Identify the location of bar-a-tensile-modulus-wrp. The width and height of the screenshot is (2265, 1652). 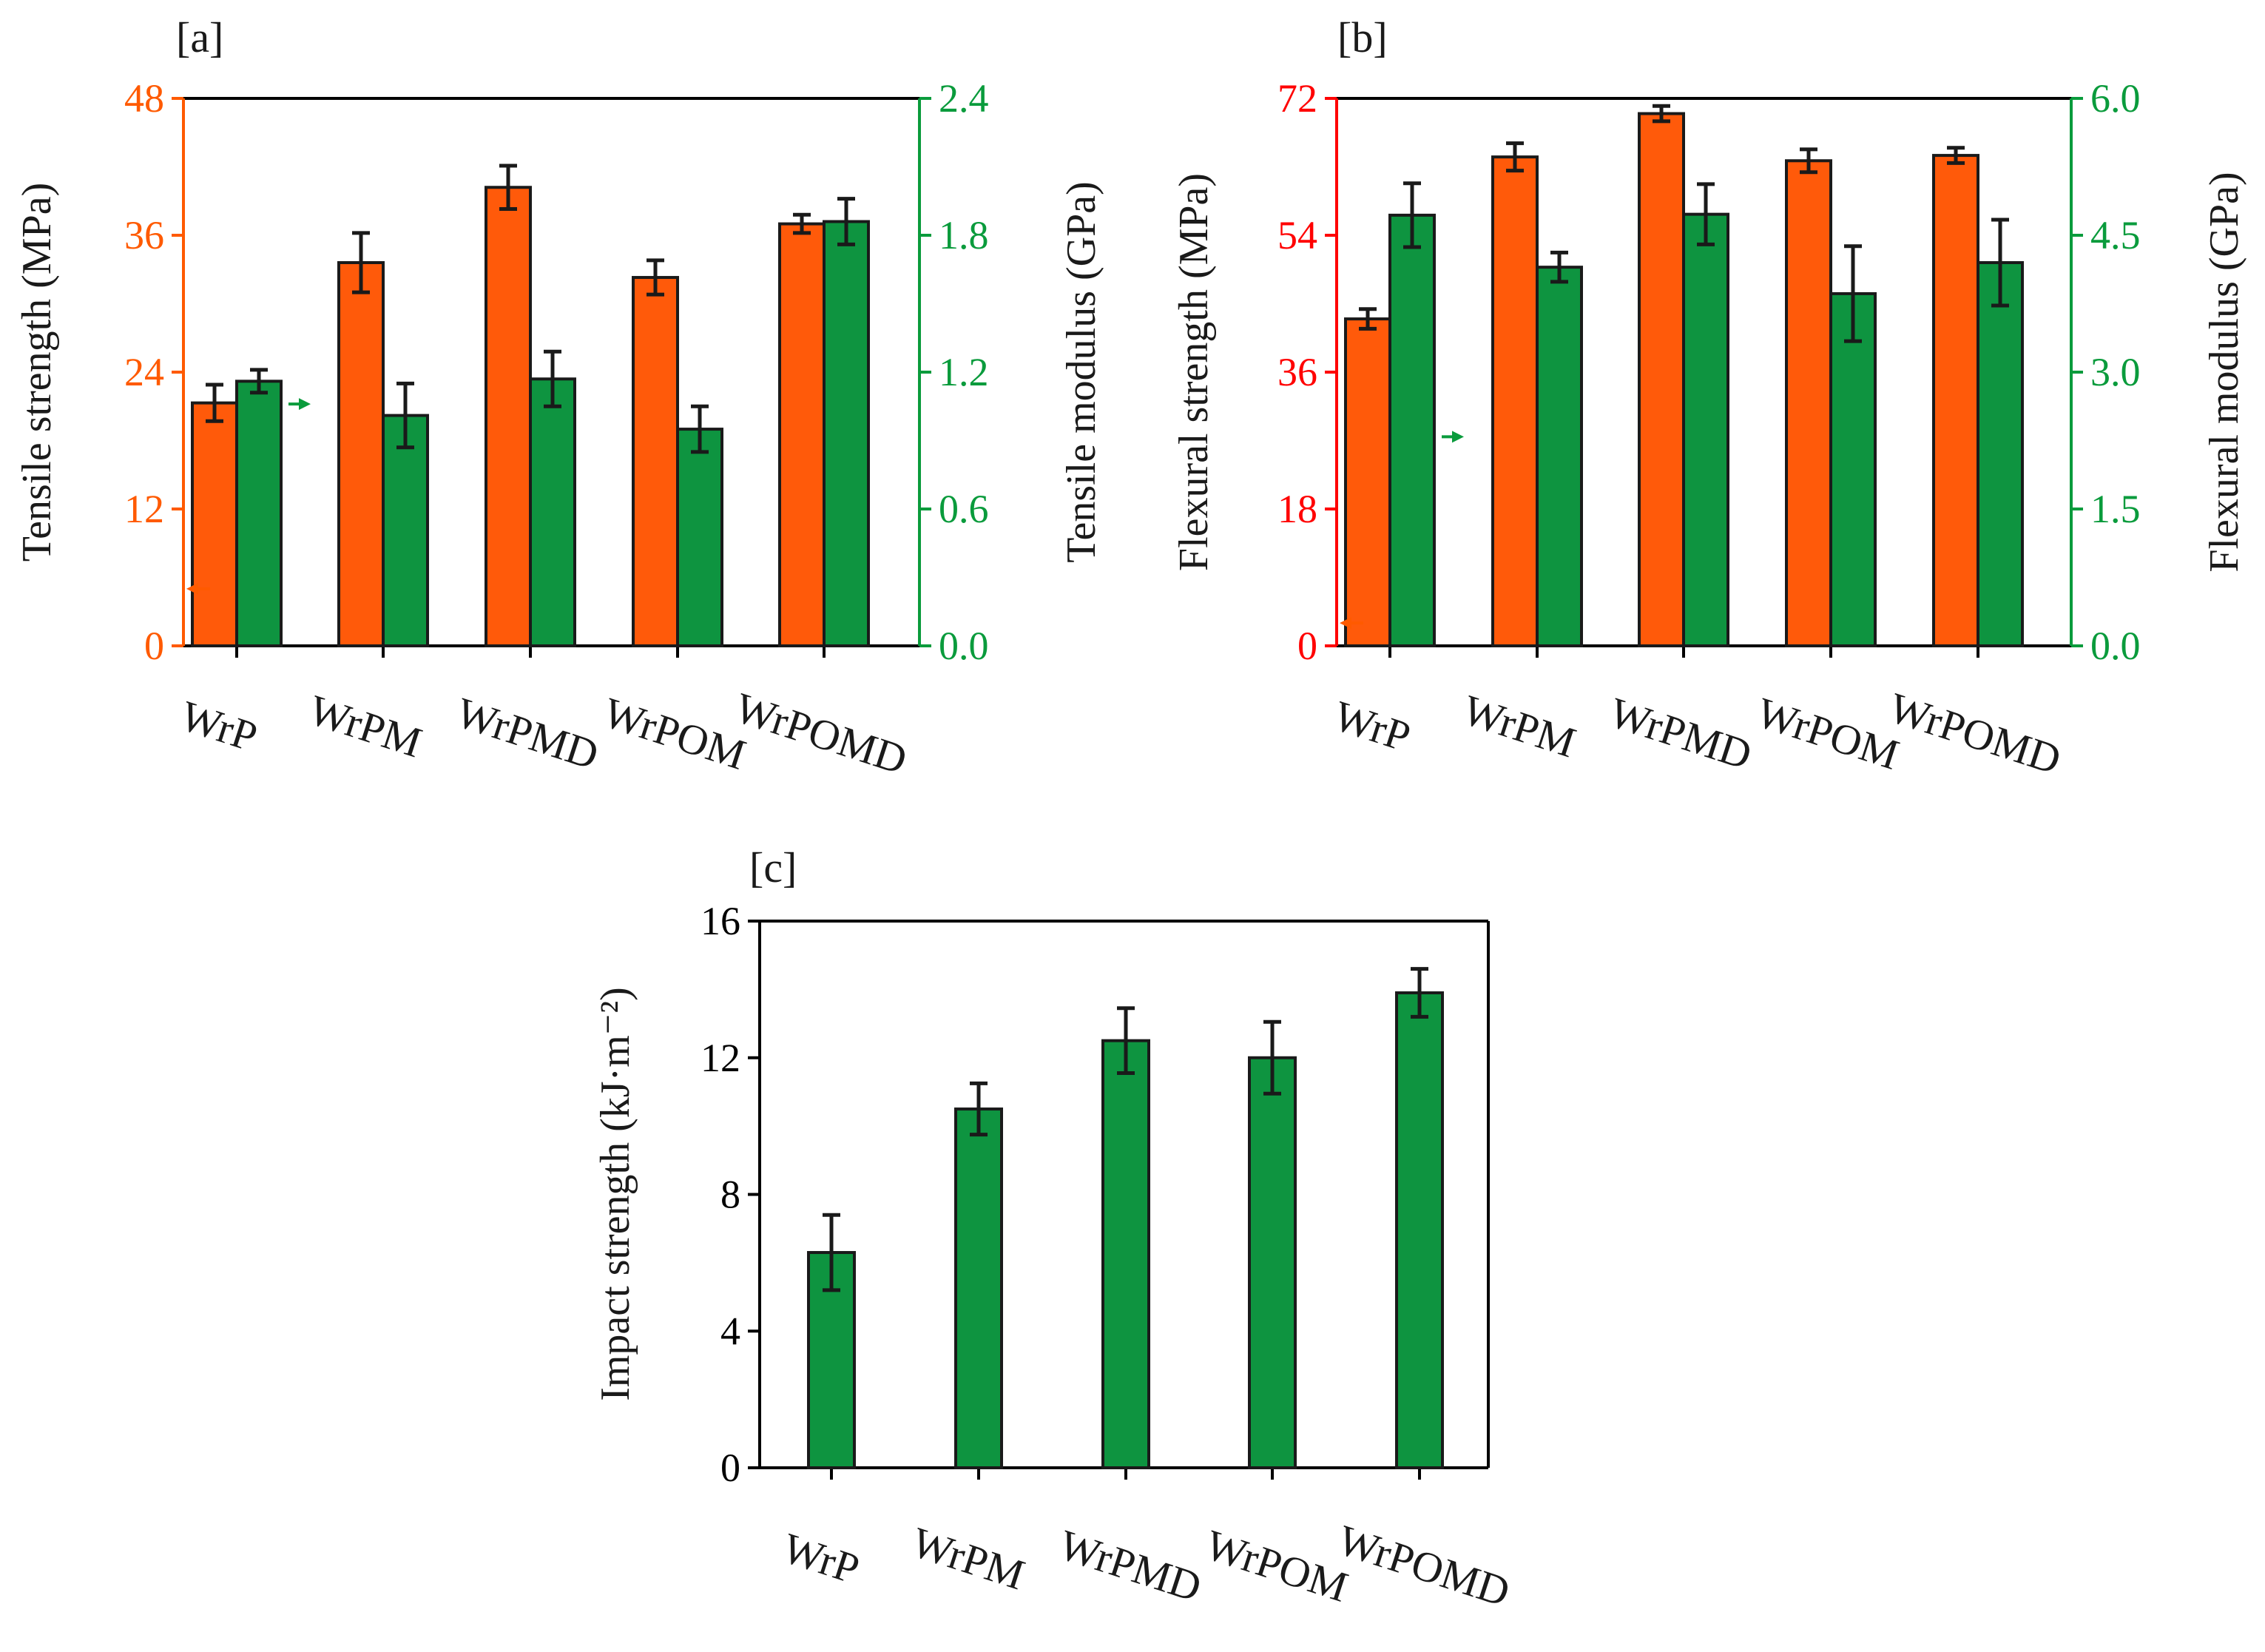
(259, 513).